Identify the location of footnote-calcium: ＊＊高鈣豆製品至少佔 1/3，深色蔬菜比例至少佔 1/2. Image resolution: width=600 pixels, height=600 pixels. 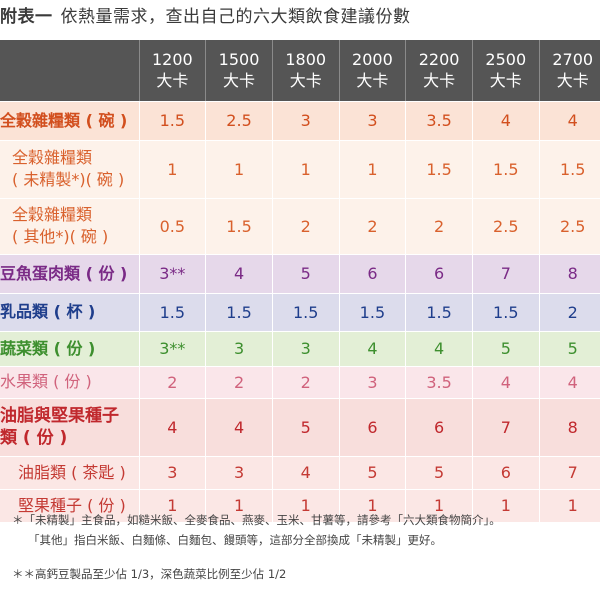
(149, 574).